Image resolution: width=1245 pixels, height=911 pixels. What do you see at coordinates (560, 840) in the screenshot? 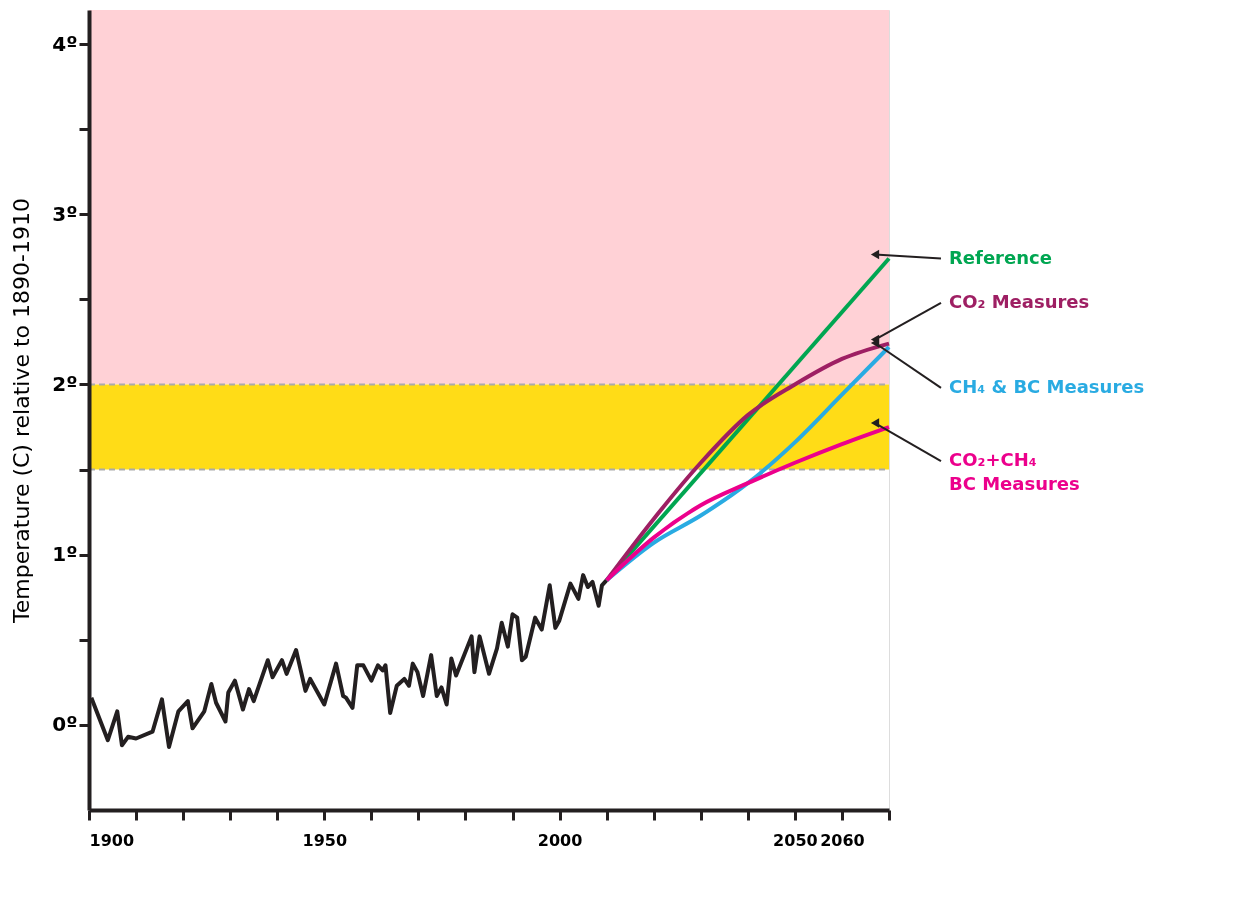
I see `x-tick-label: 2000` at bounding box center [560, 840].